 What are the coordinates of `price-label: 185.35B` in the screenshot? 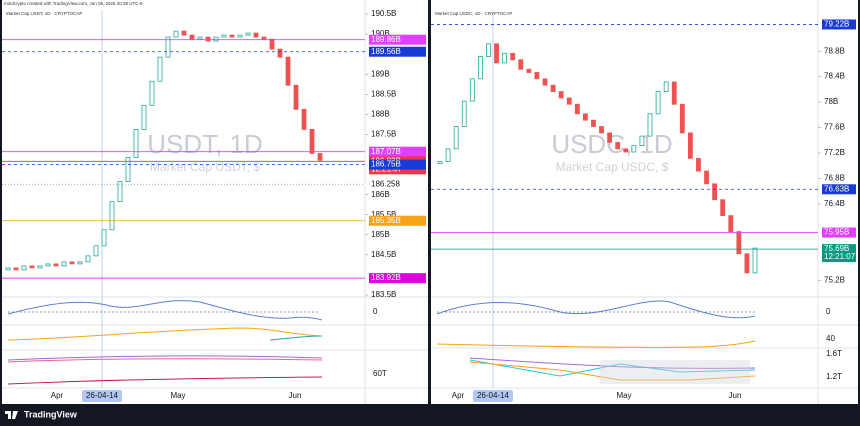 It's located at (386, 220).